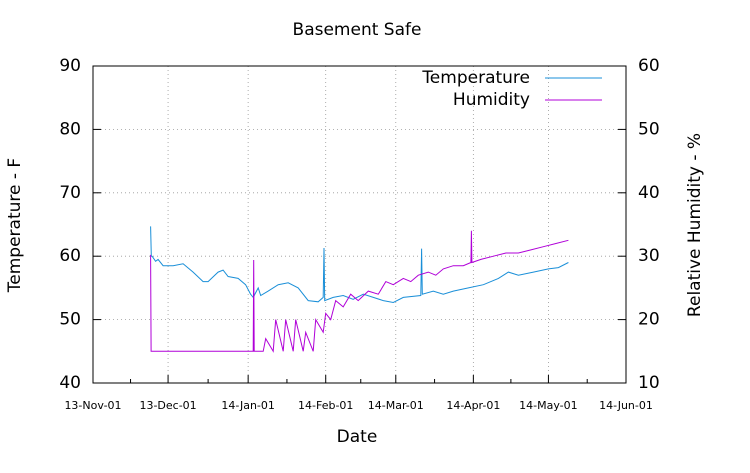 Image resolution: width=750 pixels, height=473 pixels. What do you see at coordinates (70, 129) in the screenshot?
I see `y-tick-label: 80` at bounding box center [70, 129].